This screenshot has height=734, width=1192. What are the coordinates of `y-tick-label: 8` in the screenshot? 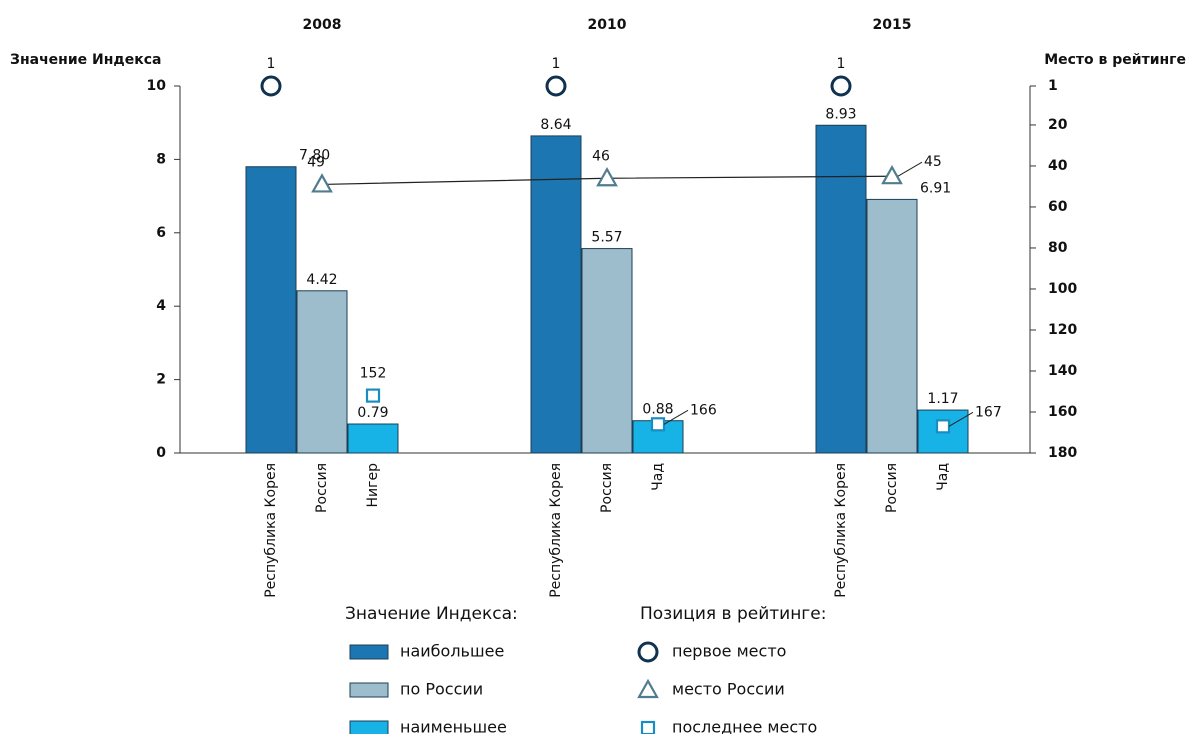 It's located at (161, 159).